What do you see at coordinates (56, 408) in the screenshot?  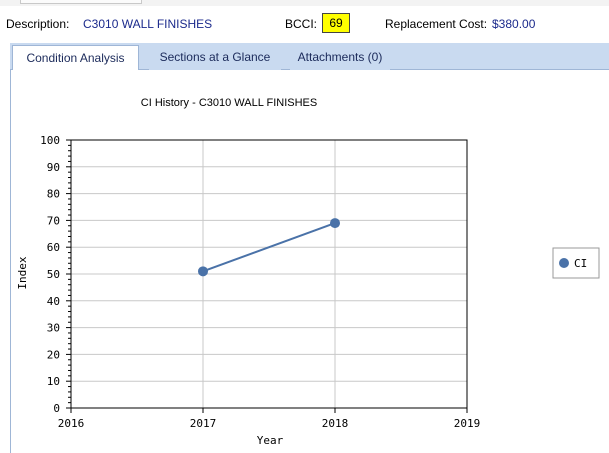 I see `y-tick-label: 0` at bounding box center [56, 408].